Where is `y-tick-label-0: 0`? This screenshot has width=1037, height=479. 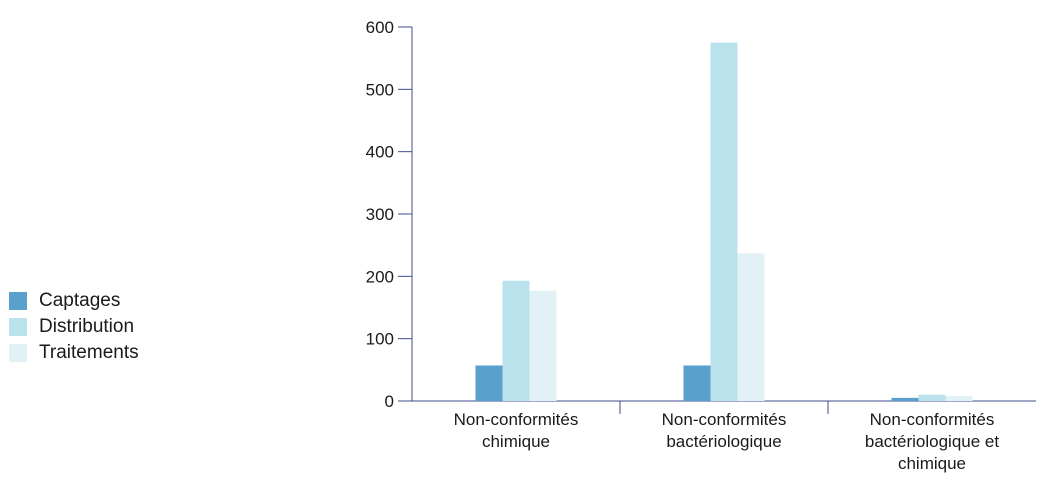 y-tick-label-0: 0 is located at coordinates (389, 401).